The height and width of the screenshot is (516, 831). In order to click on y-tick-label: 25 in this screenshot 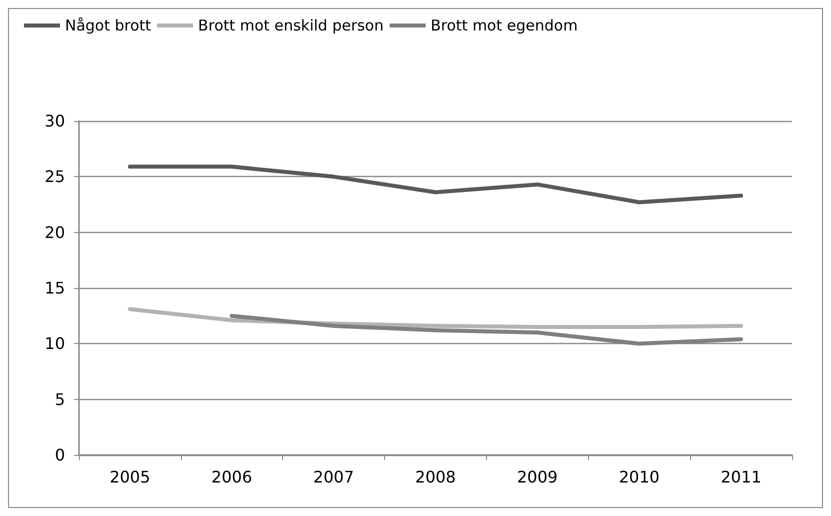, I will do `click(54, 176)`.